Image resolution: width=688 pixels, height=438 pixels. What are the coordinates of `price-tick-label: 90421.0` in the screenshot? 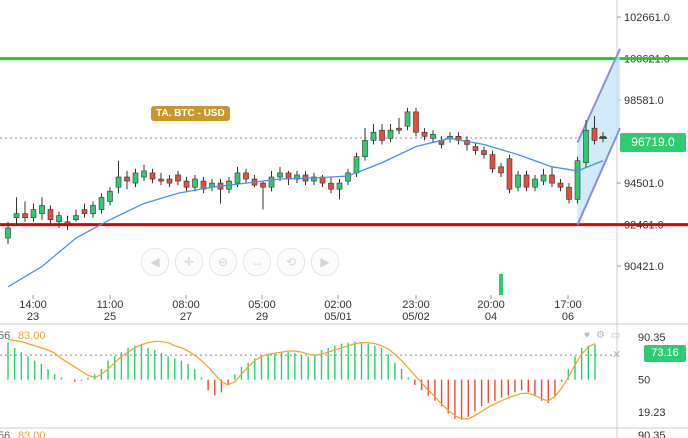 It's located at (644, 267).